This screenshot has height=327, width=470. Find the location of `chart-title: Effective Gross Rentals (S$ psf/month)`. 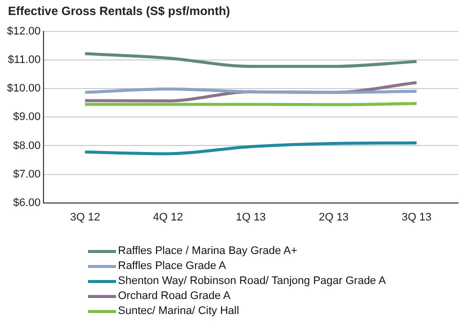

chart-title: Effective Gross Rentals (S$ psf/month) is located at coordinates (119, 11).